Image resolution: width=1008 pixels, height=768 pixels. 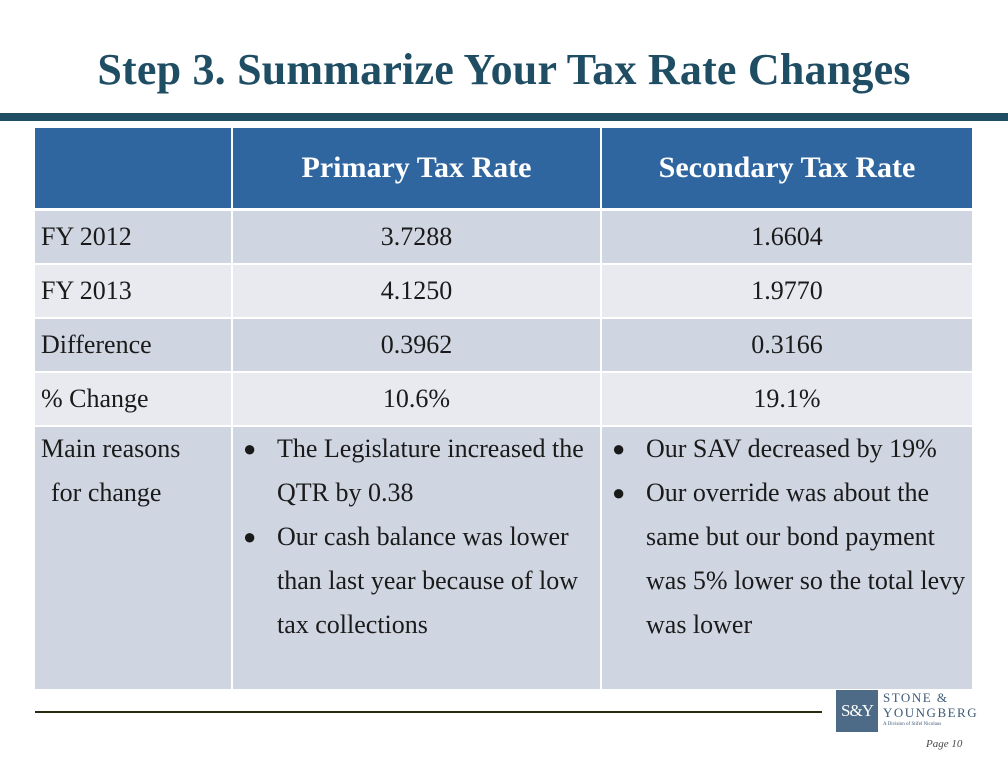 I want to click on table-row: FY 2013 4.1250 1.9770, so click(x=503, y=291).